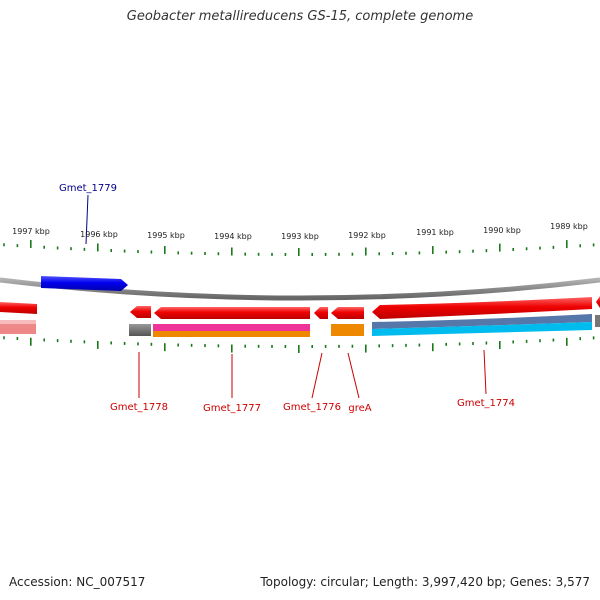 Image resolution: width=600 pixels, height=600 pixels. I want to click on gene-label-gmet-1779: Gmet_1779, so click(88, 188).